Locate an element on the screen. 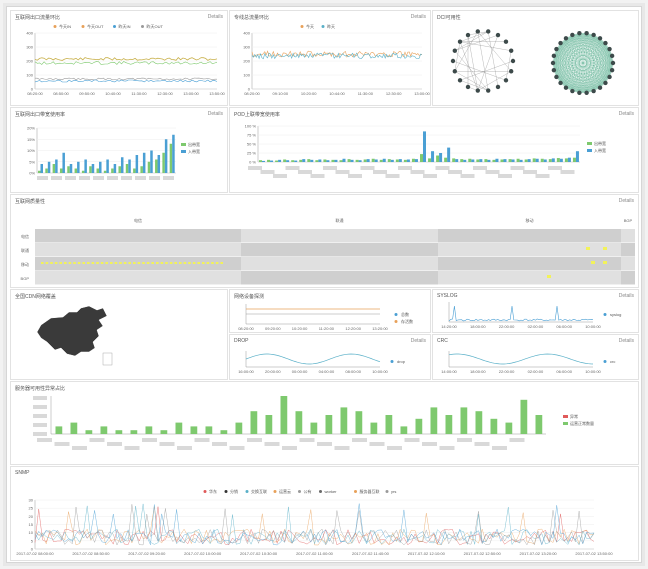  topology-panel: DCI可用性 is located at coordinates (535, 58).